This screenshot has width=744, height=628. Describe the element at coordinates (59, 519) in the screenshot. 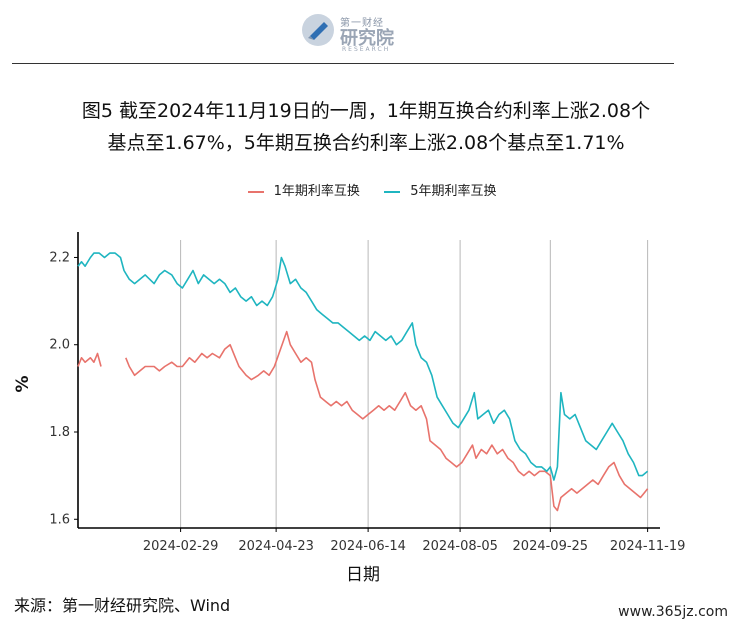

I see `y-tick-label: 1.6` at that location.